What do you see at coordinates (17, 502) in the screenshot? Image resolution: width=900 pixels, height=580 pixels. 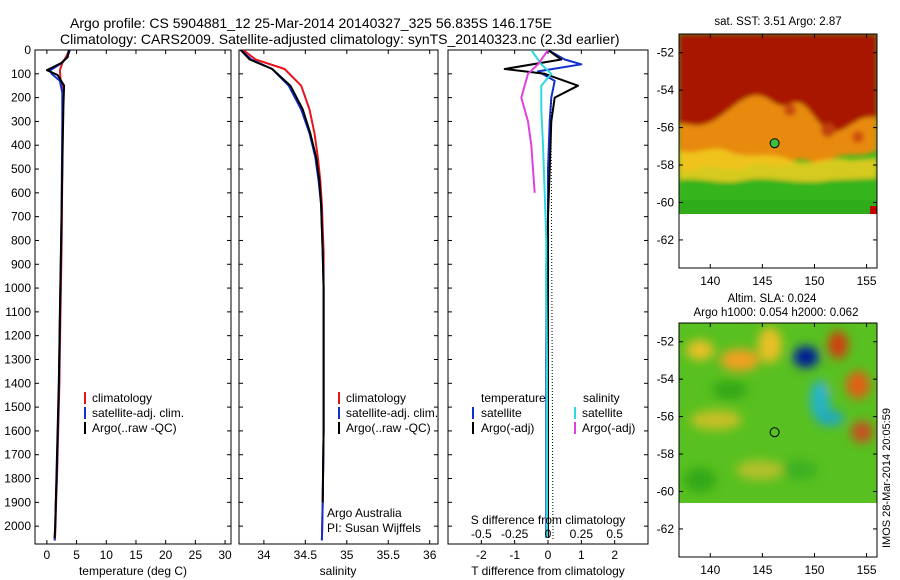 I see `y-tick-label: 1900` at bounding box center [17, 502].